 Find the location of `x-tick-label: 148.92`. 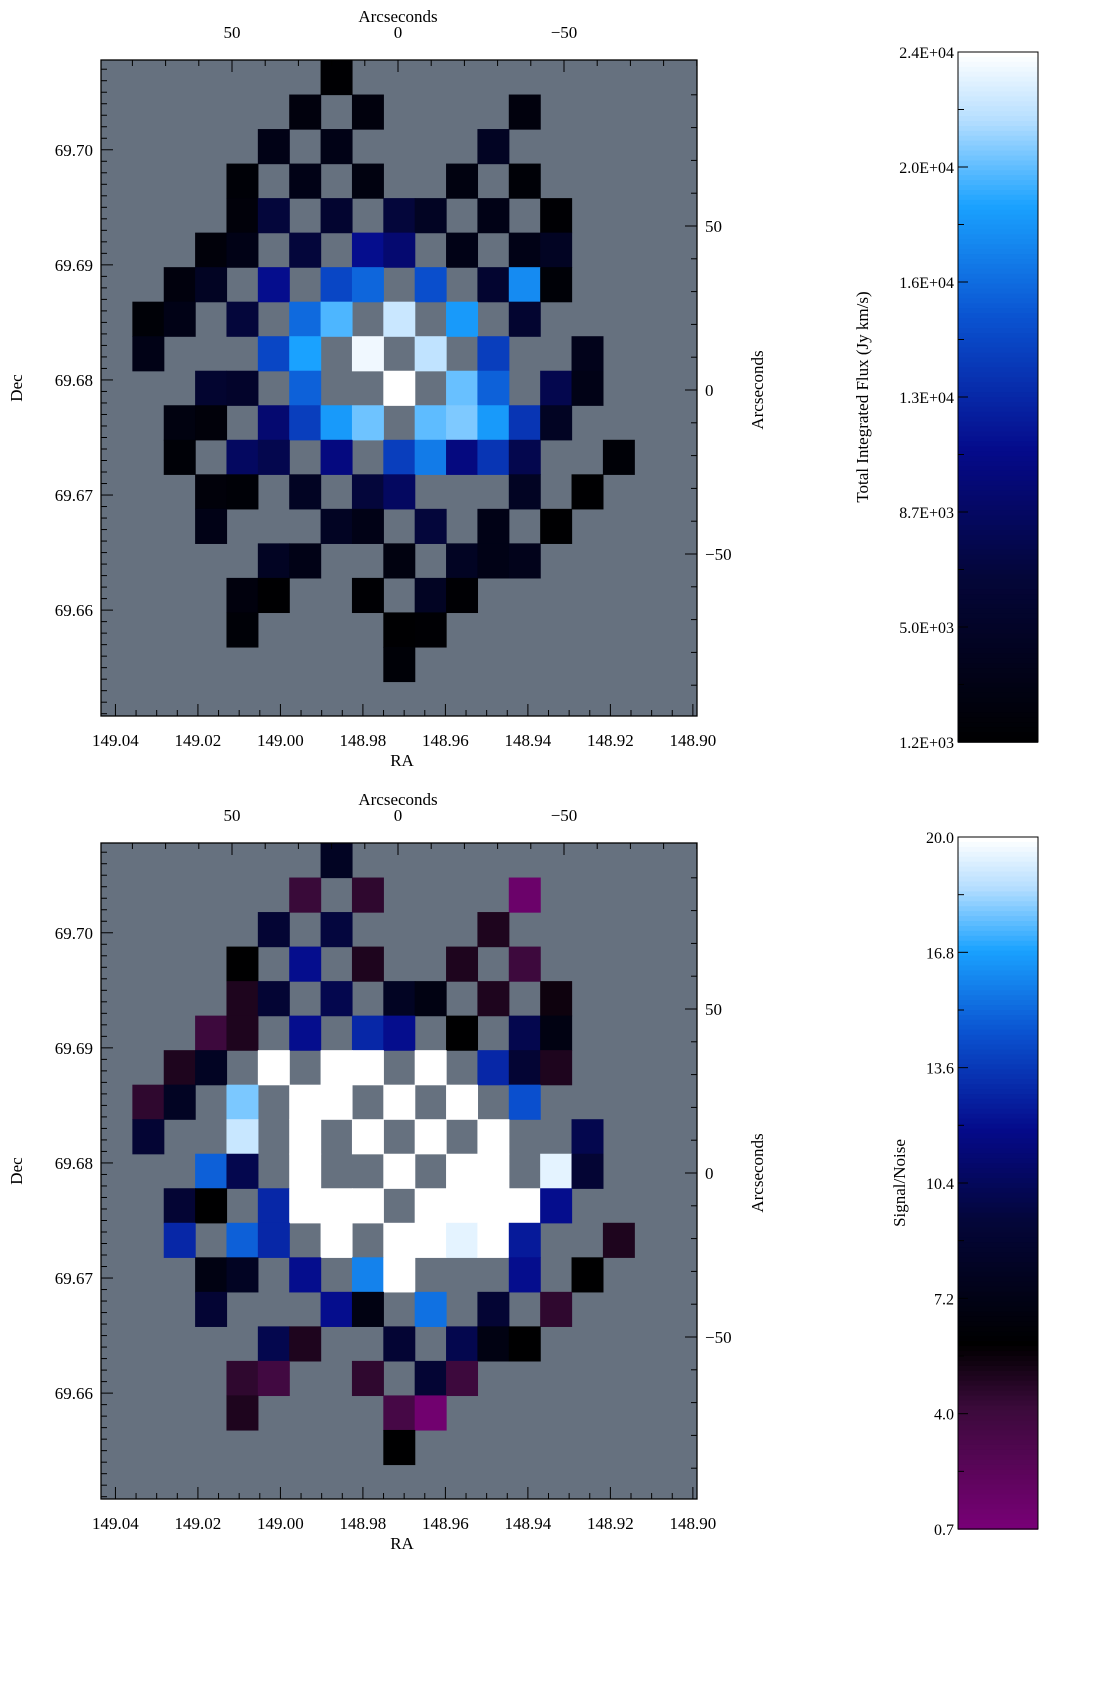

x-tick-label: 148.92 is located at coordinates (610, 1523).